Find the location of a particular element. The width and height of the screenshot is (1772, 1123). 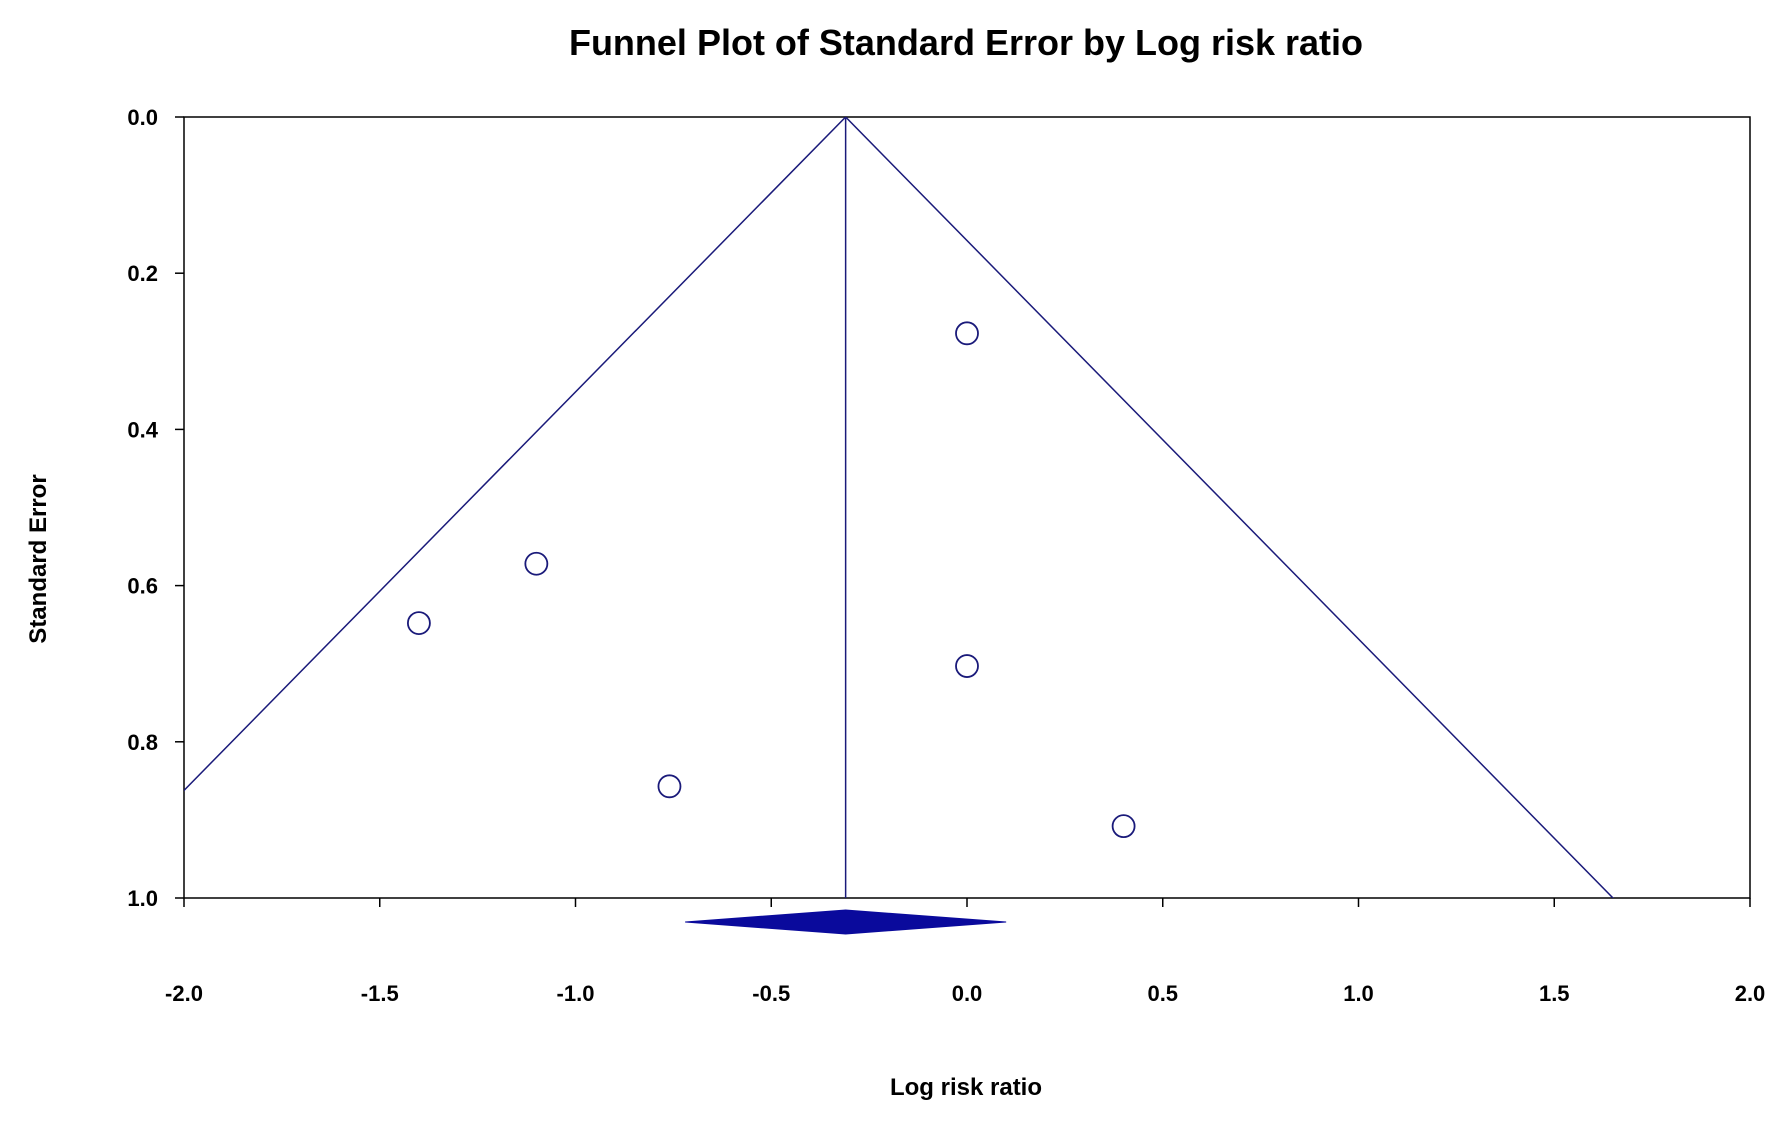

x-tick-label: 2.0 is located at coordinates (1750, 993).